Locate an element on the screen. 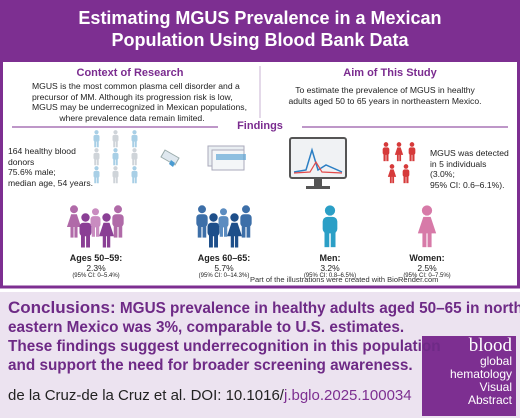 The width and height of the screenshot is (520, 418). men-icon is located at coordinates (330, 226).